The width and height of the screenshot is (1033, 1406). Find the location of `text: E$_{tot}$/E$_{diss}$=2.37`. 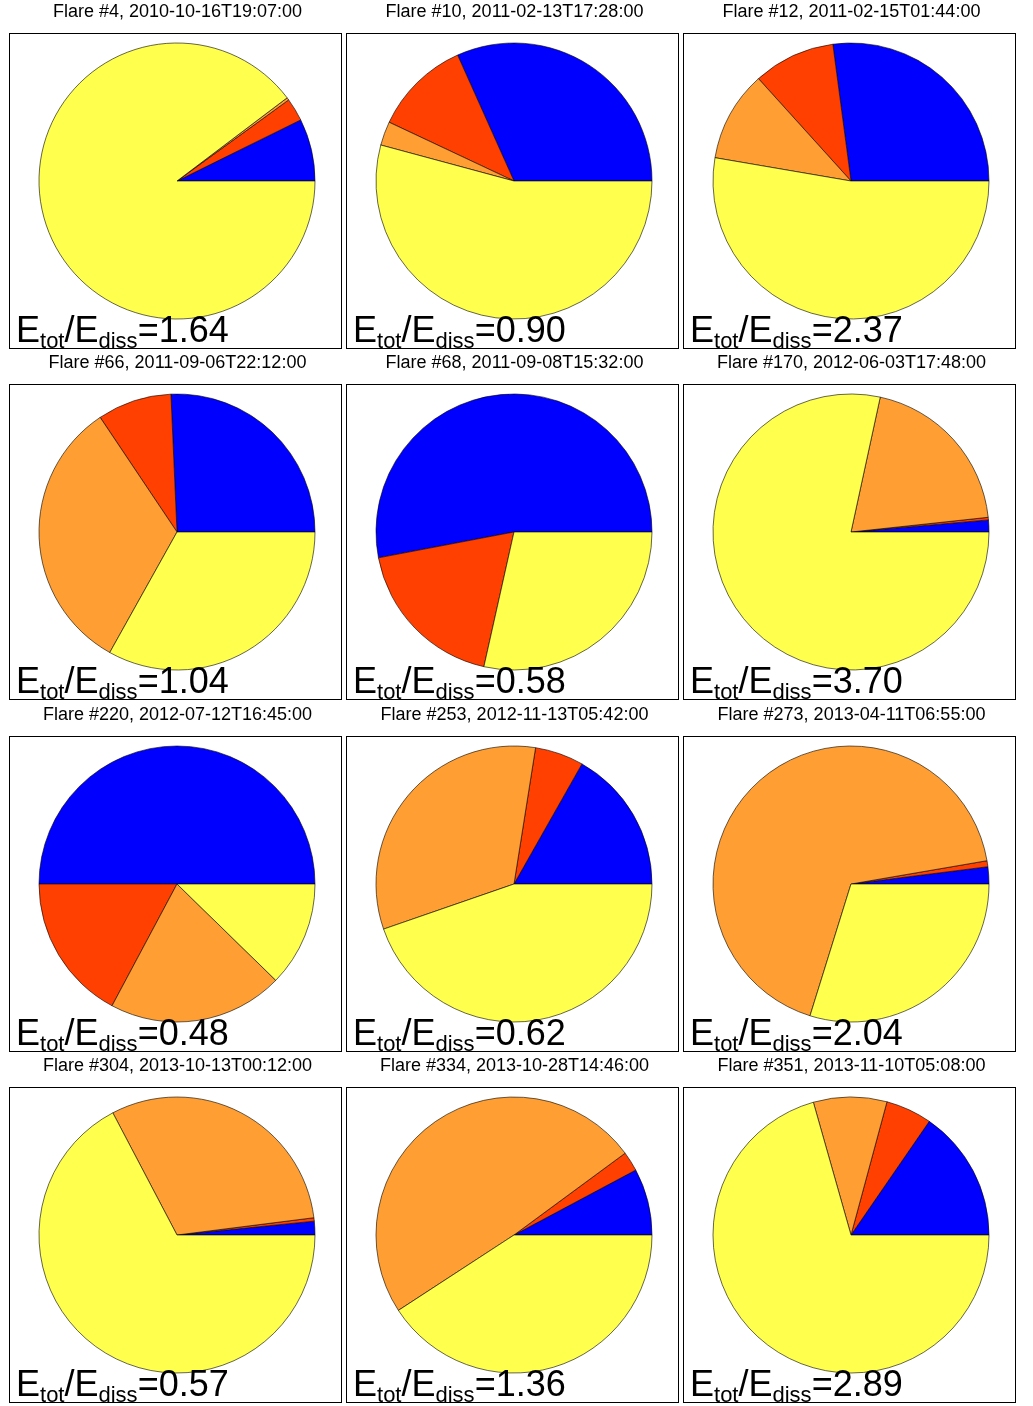

text: E$_{tot}$/E$_{diss}$=2.37 is located at coordinates (796, 331).